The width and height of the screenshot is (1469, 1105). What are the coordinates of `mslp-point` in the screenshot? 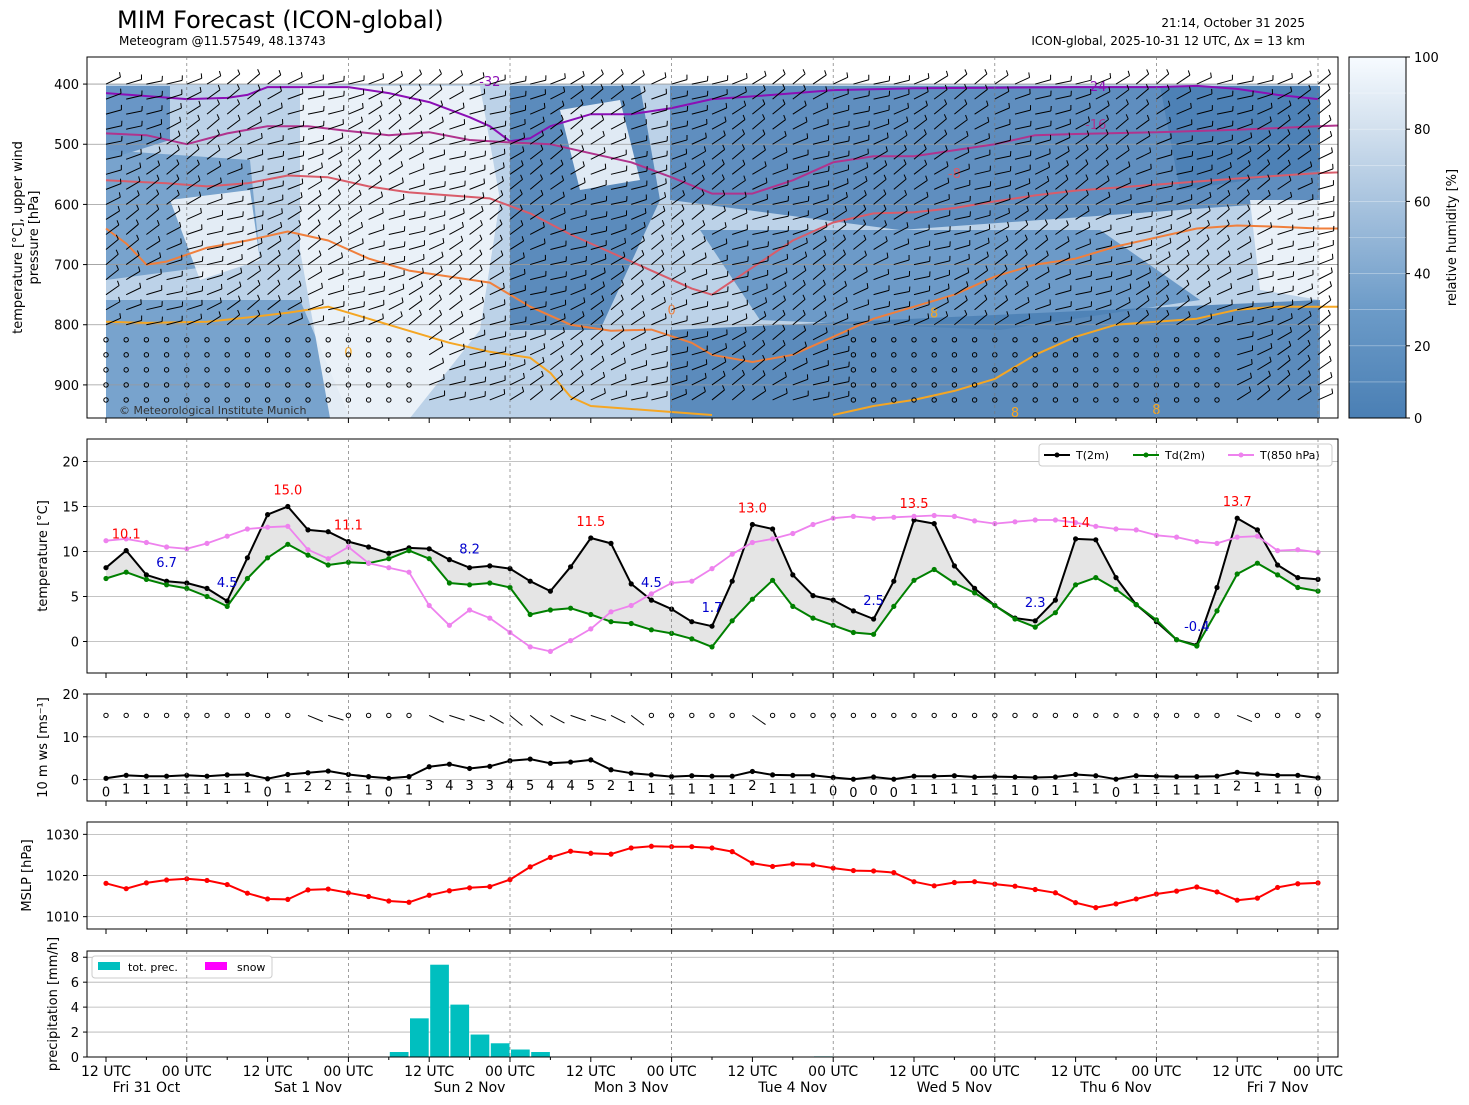 It's located at (1197, 887).